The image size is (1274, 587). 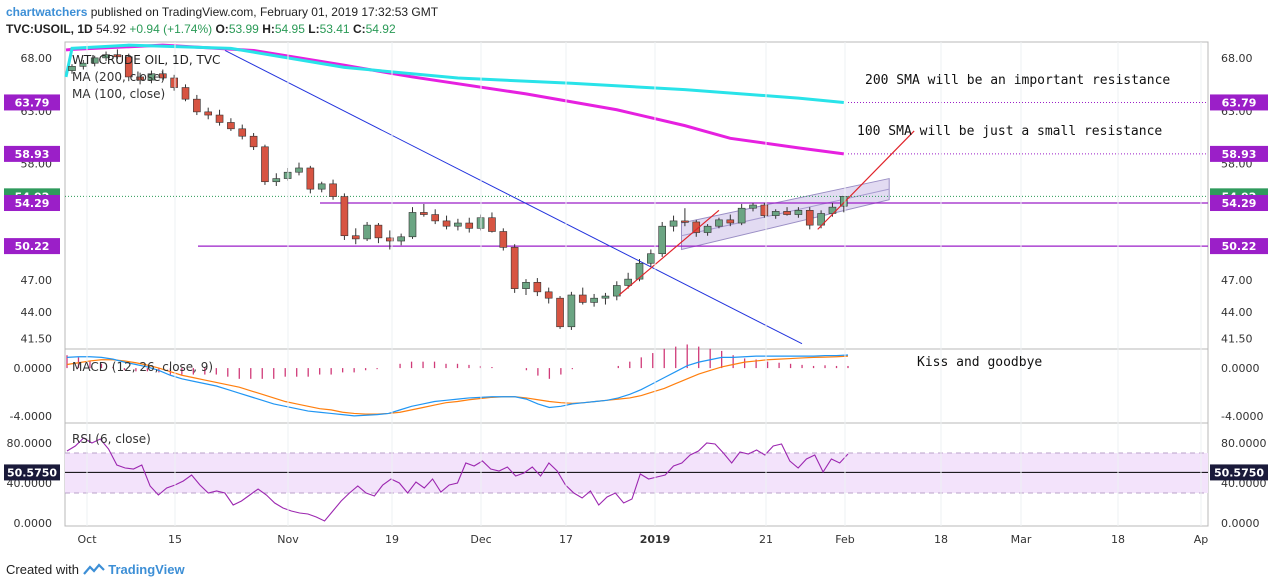 I want to click on rsi-level-badge-right, so click(x=1239, y=472).